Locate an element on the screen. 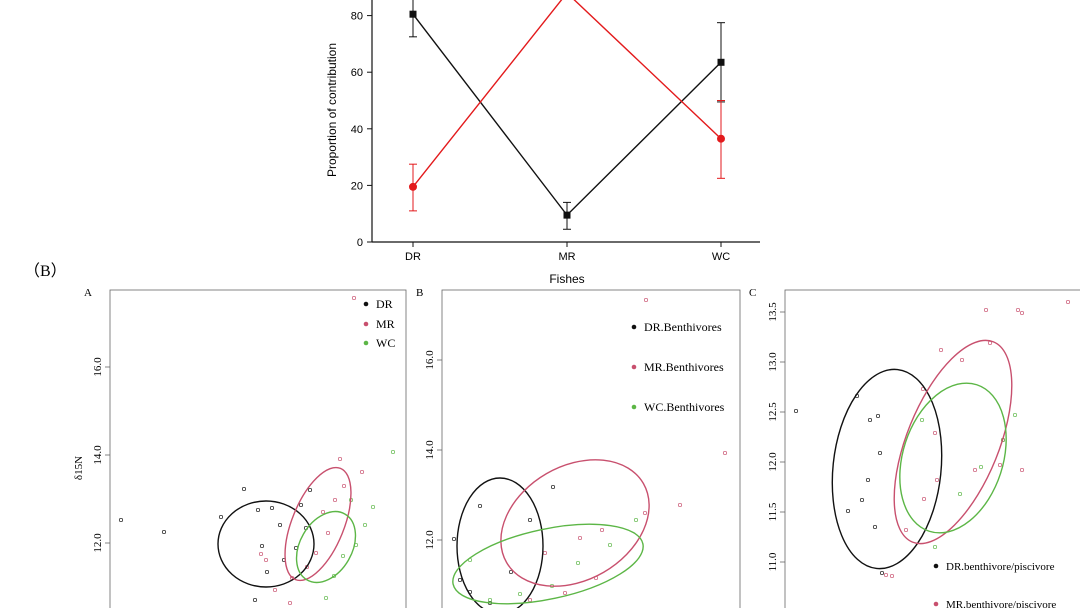 This screenshot has width=1080, height=608. y-tick-label: 13.5 is located at coordinates (773, 312).